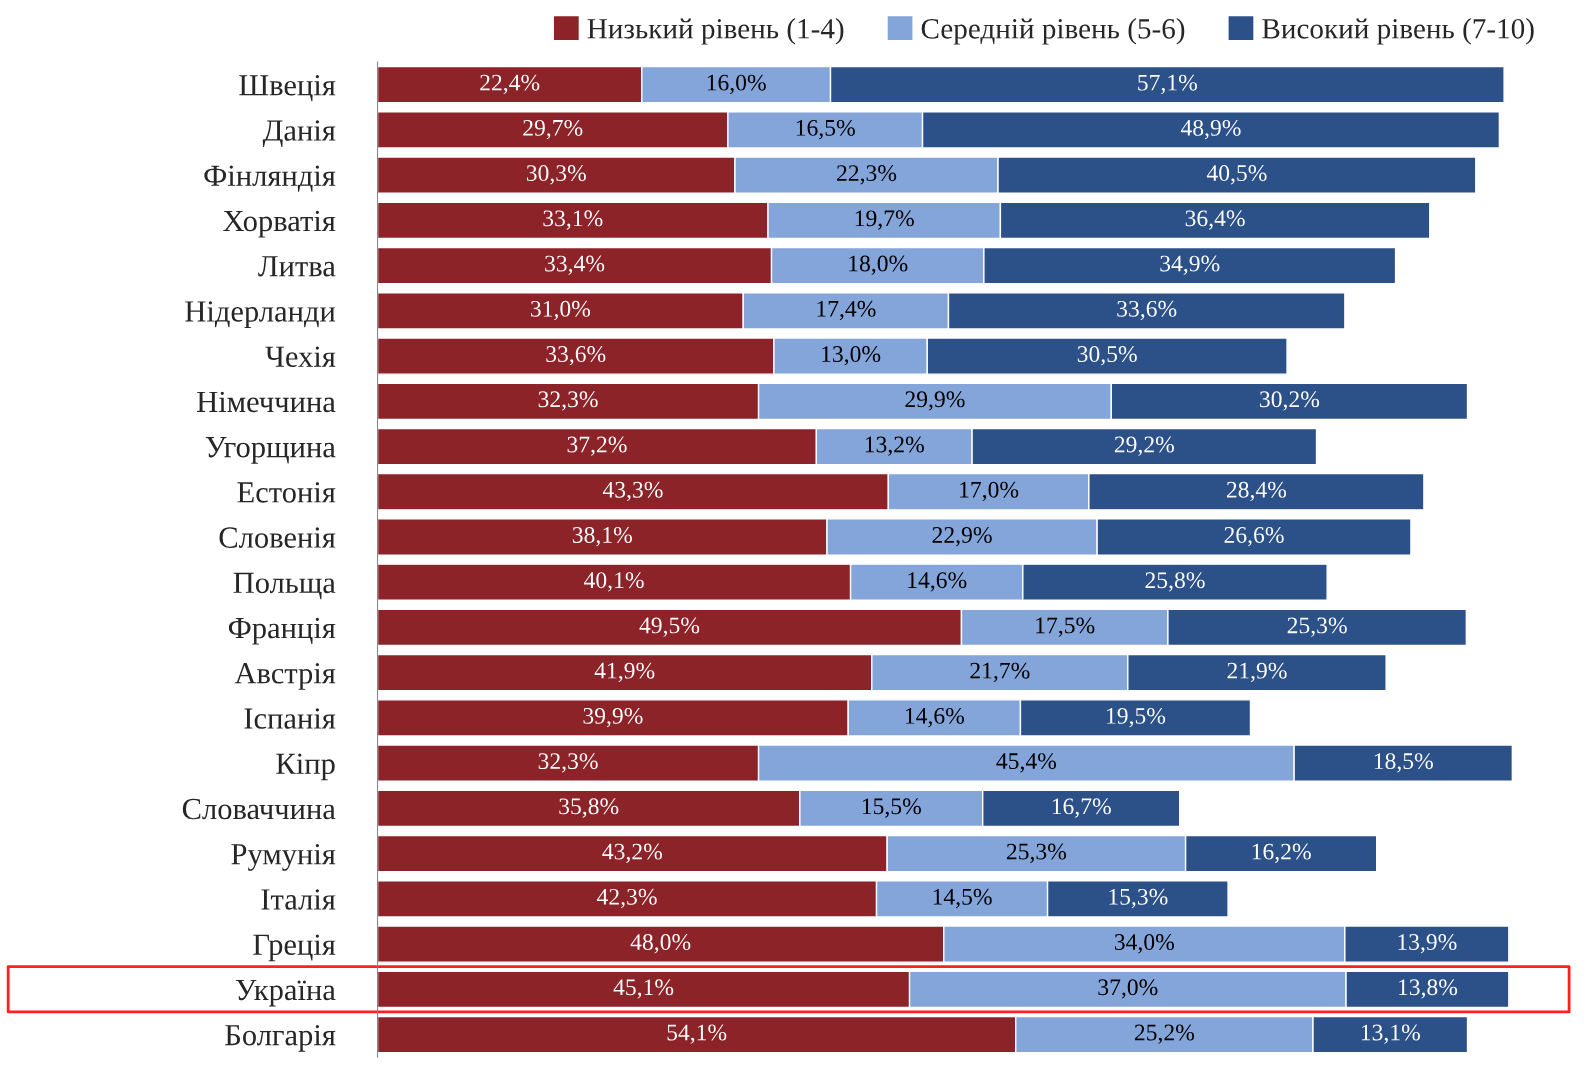 This screenshot has height=1070, width=1593. I want to click on y-tick-label: Литва, so click(297, 266).